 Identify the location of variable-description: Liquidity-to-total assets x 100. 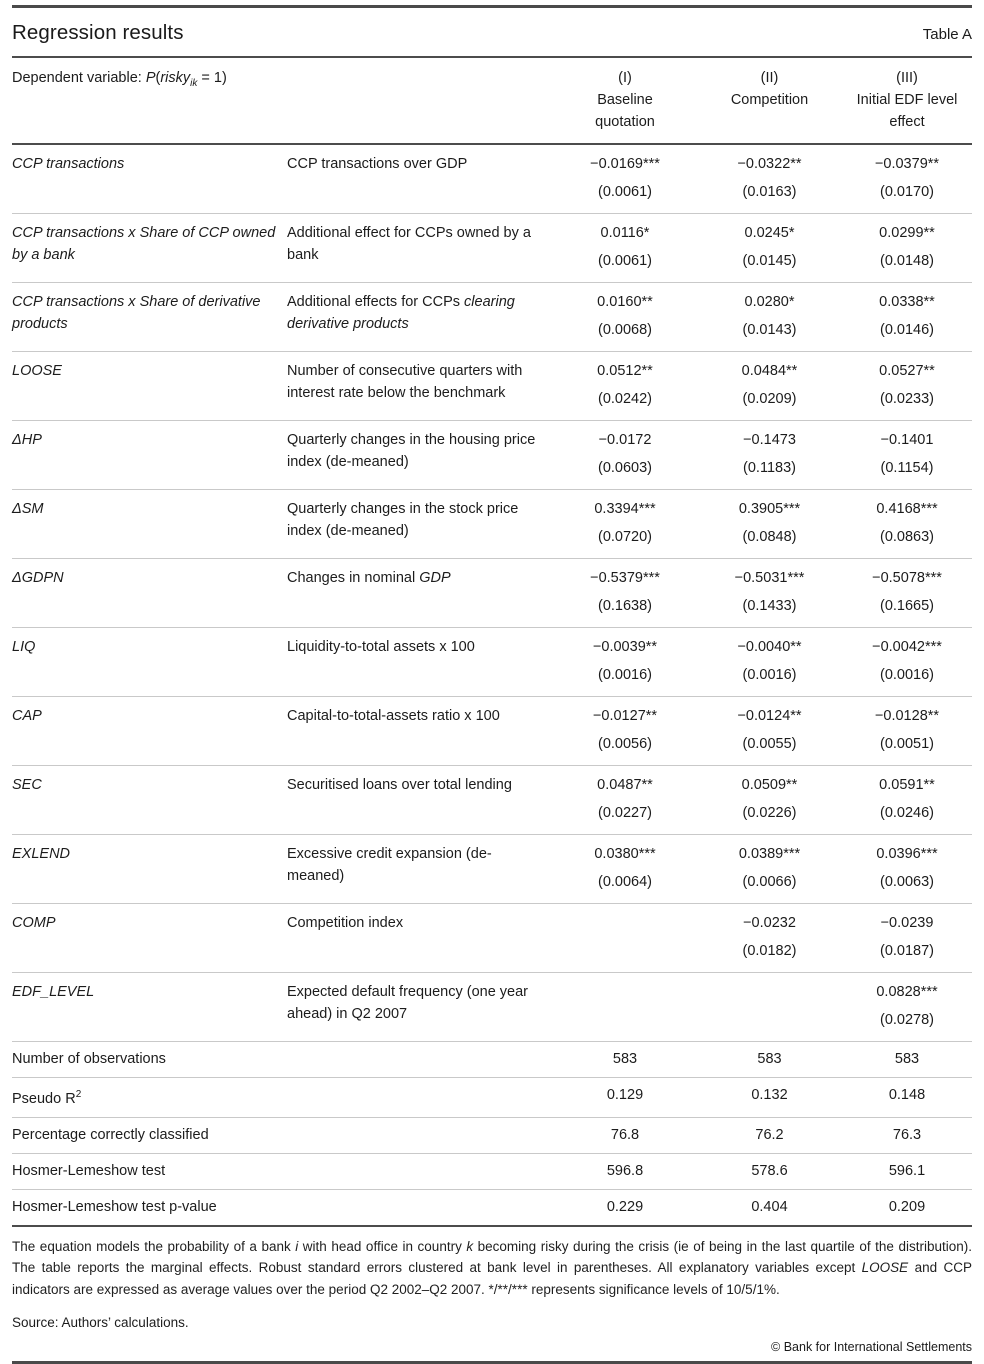
(381, 647).